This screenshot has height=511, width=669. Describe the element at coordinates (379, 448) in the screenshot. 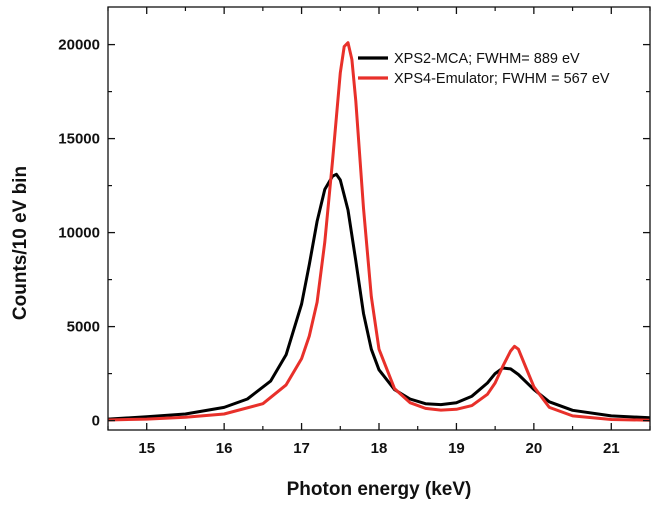

I see `x-tick-label: 18` at that location.